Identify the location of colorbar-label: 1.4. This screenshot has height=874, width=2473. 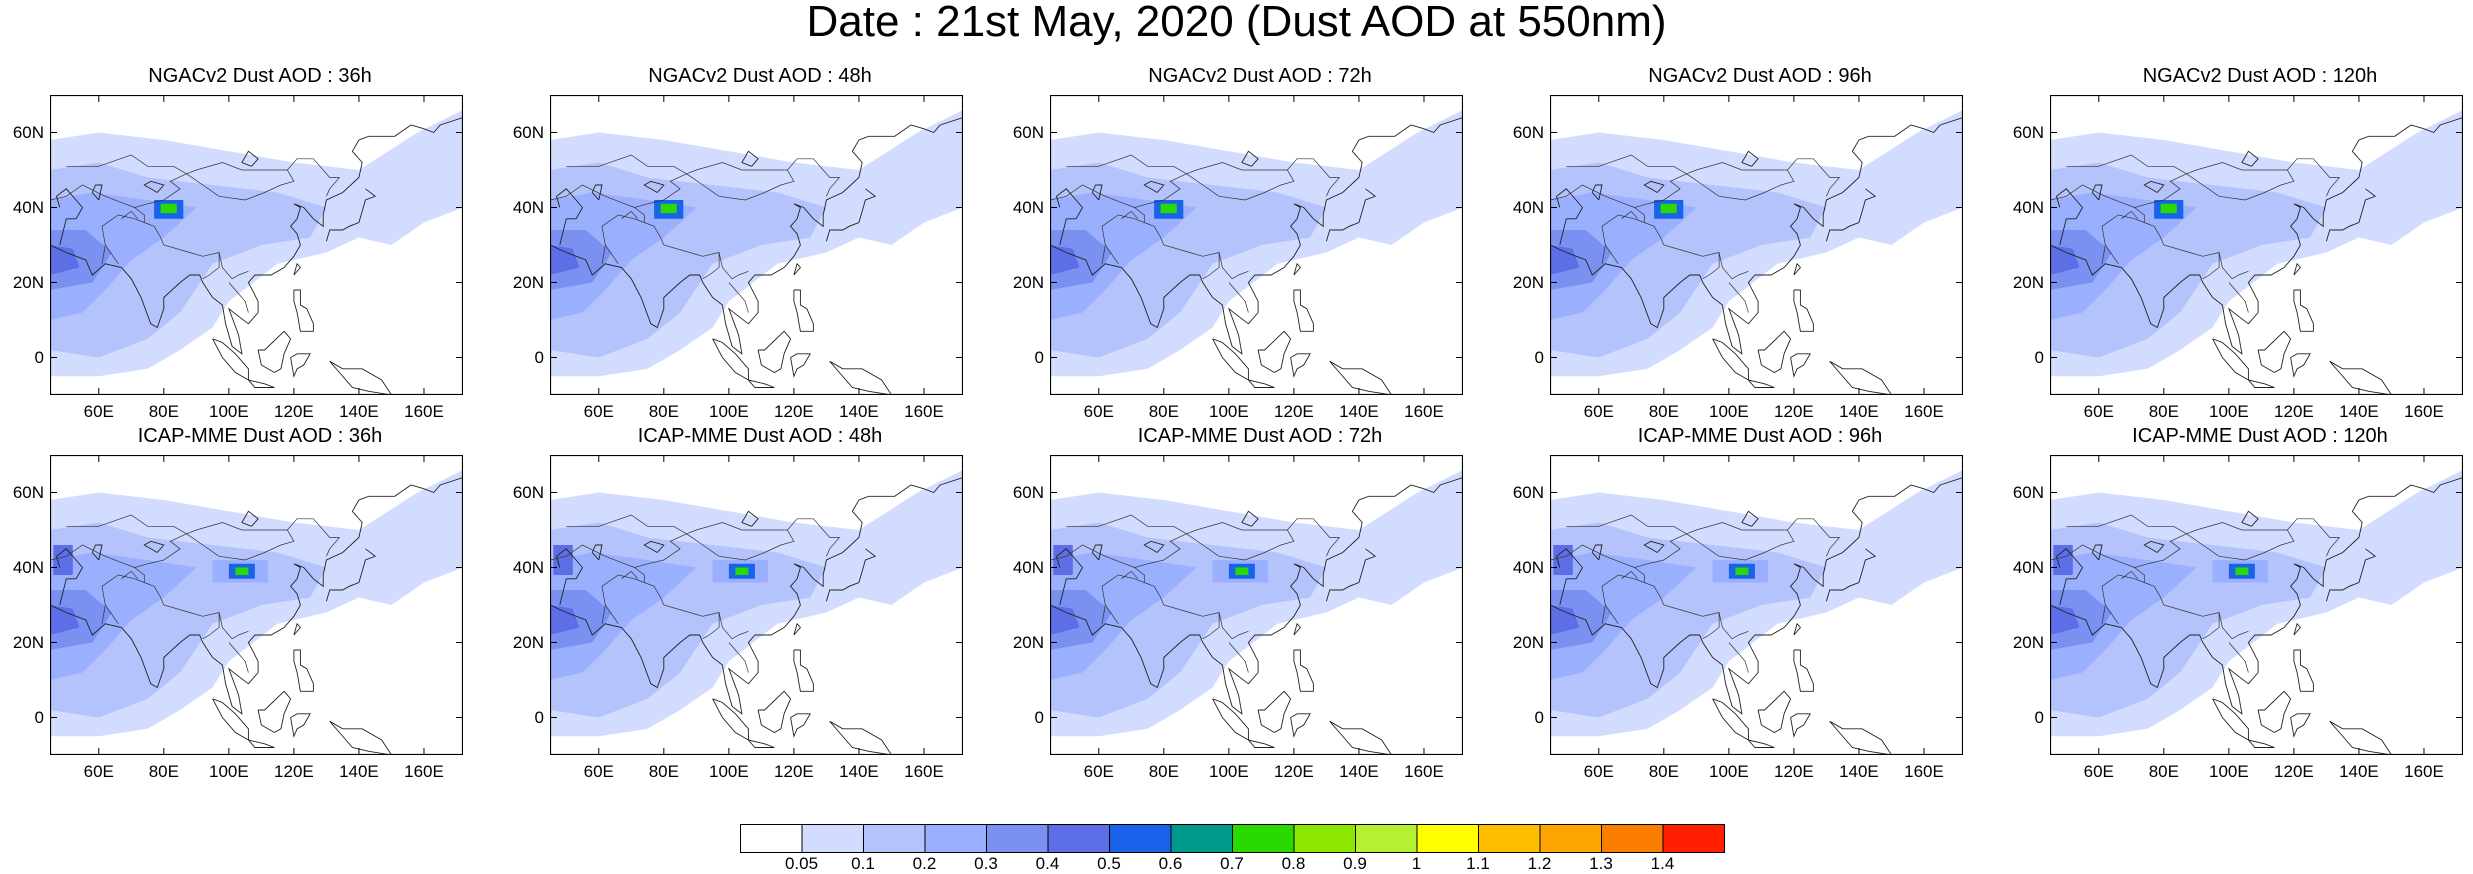
(1662, 863).